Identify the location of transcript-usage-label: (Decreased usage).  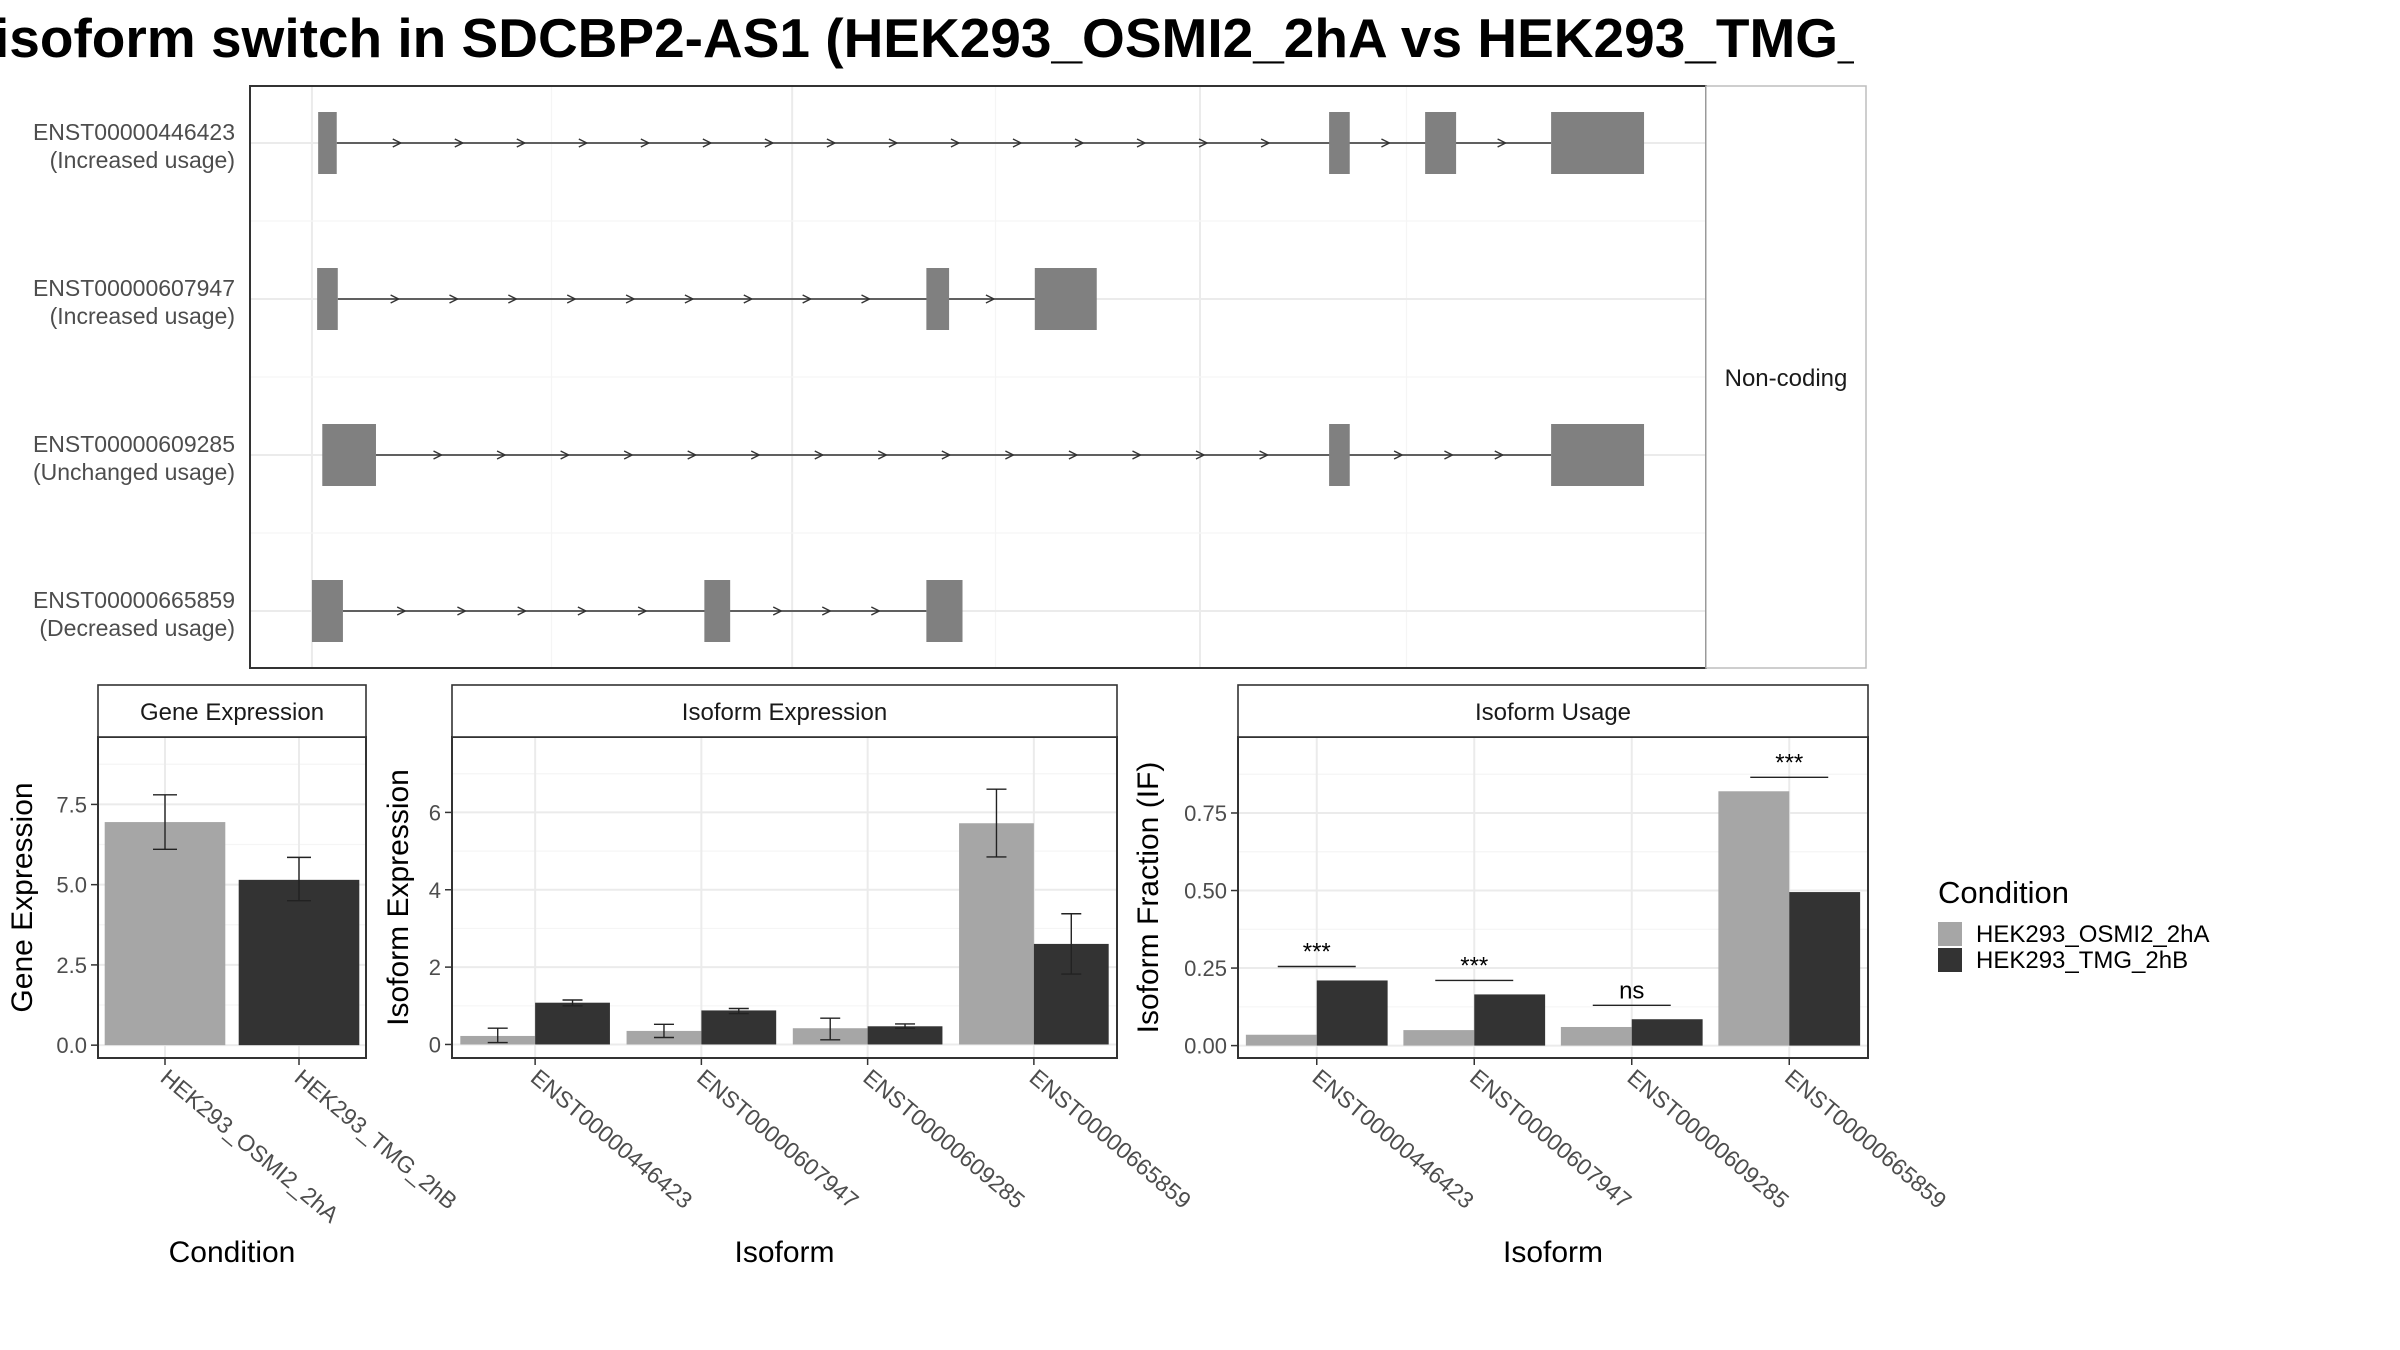
(137, 628).